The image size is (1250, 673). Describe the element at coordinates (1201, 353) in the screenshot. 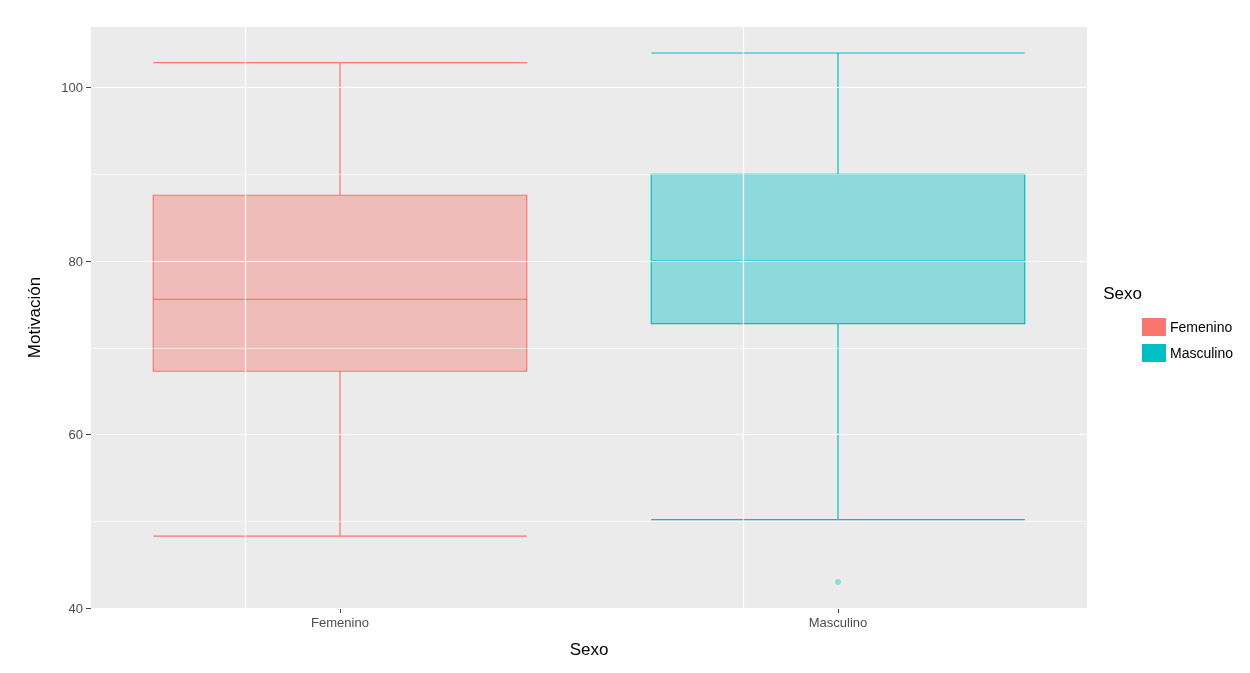

I see `legend-label: Masculino` at that location.